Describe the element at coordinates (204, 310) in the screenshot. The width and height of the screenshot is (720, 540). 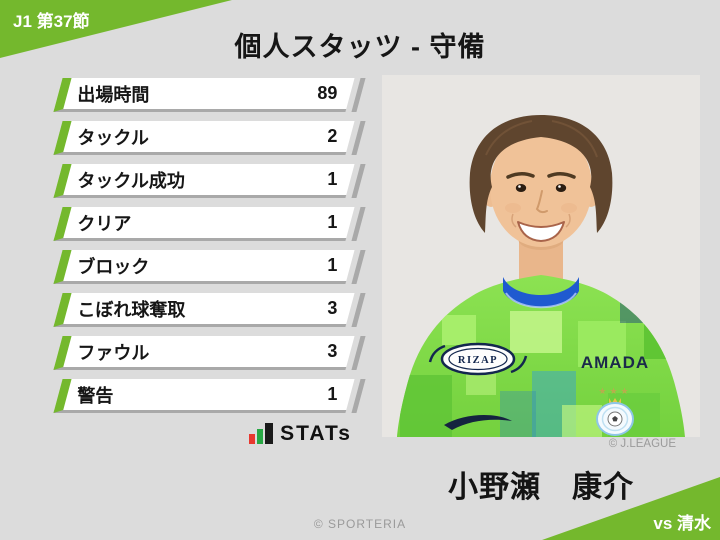
I see `stat-row: こぼれ球奪取 3` at that location.